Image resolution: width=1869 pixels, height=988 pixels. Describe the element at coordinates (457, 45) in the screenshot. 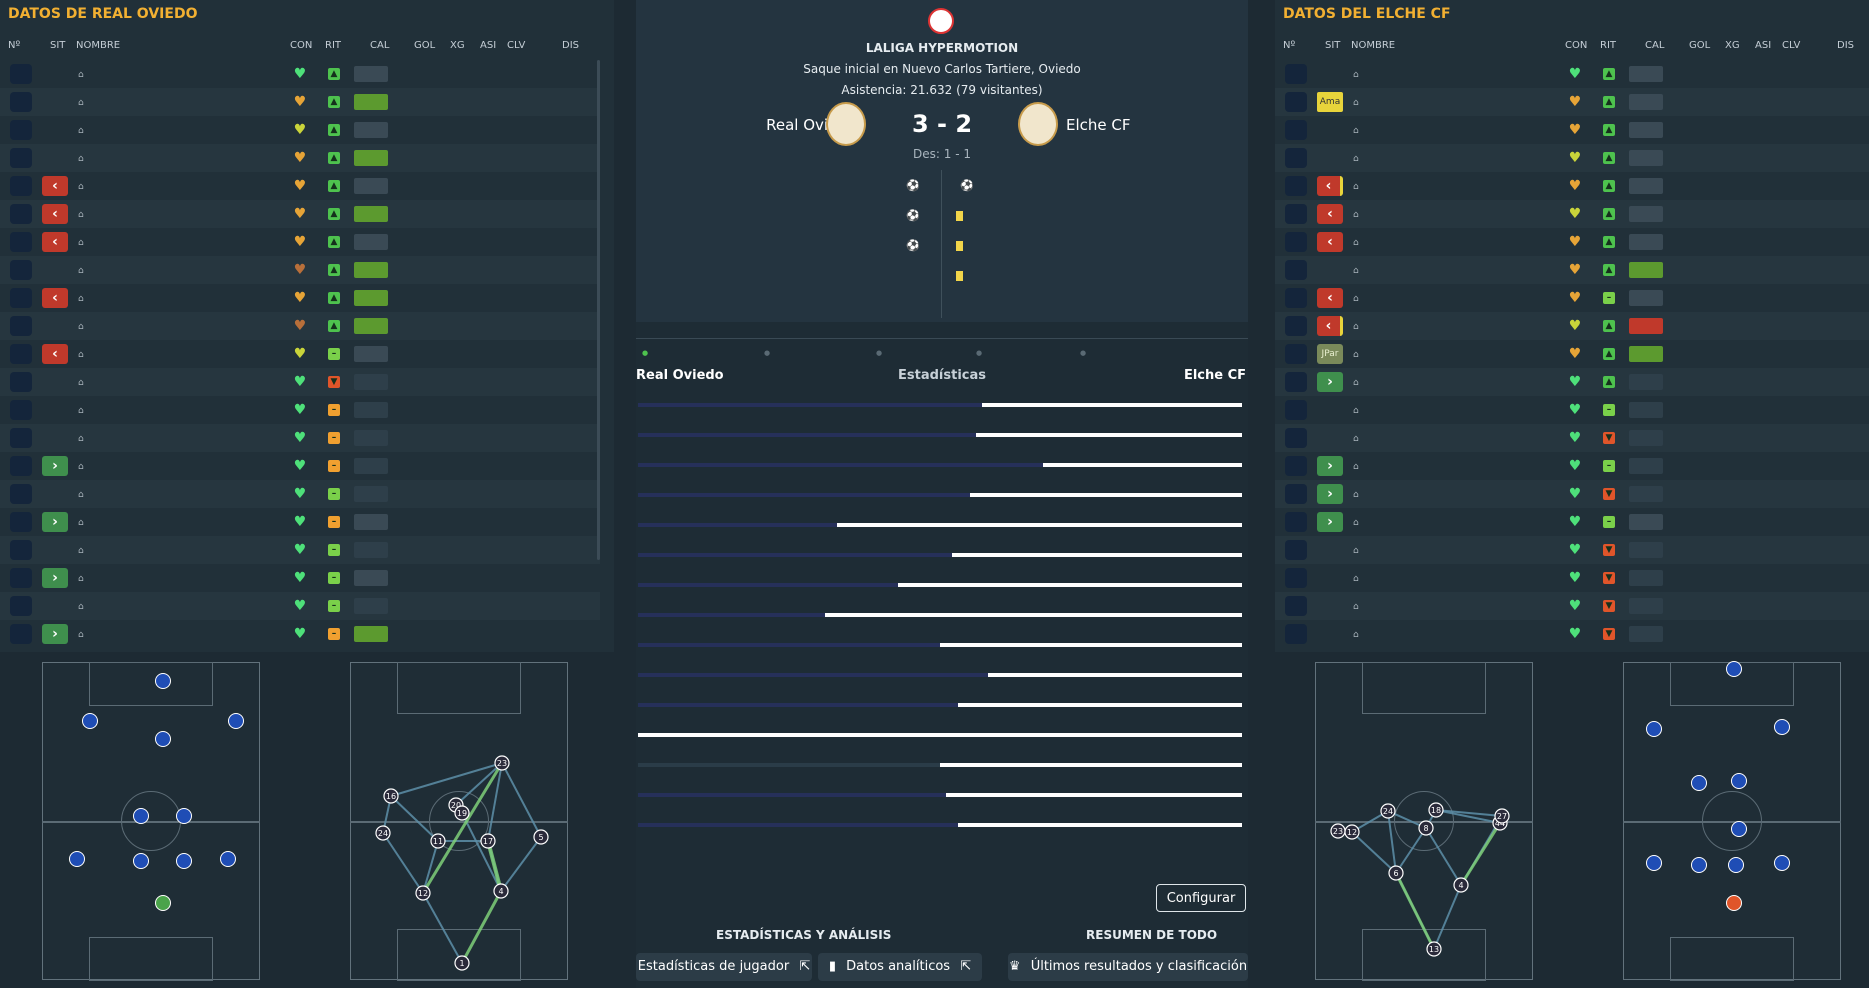

I see `col-header: XG` at that location.